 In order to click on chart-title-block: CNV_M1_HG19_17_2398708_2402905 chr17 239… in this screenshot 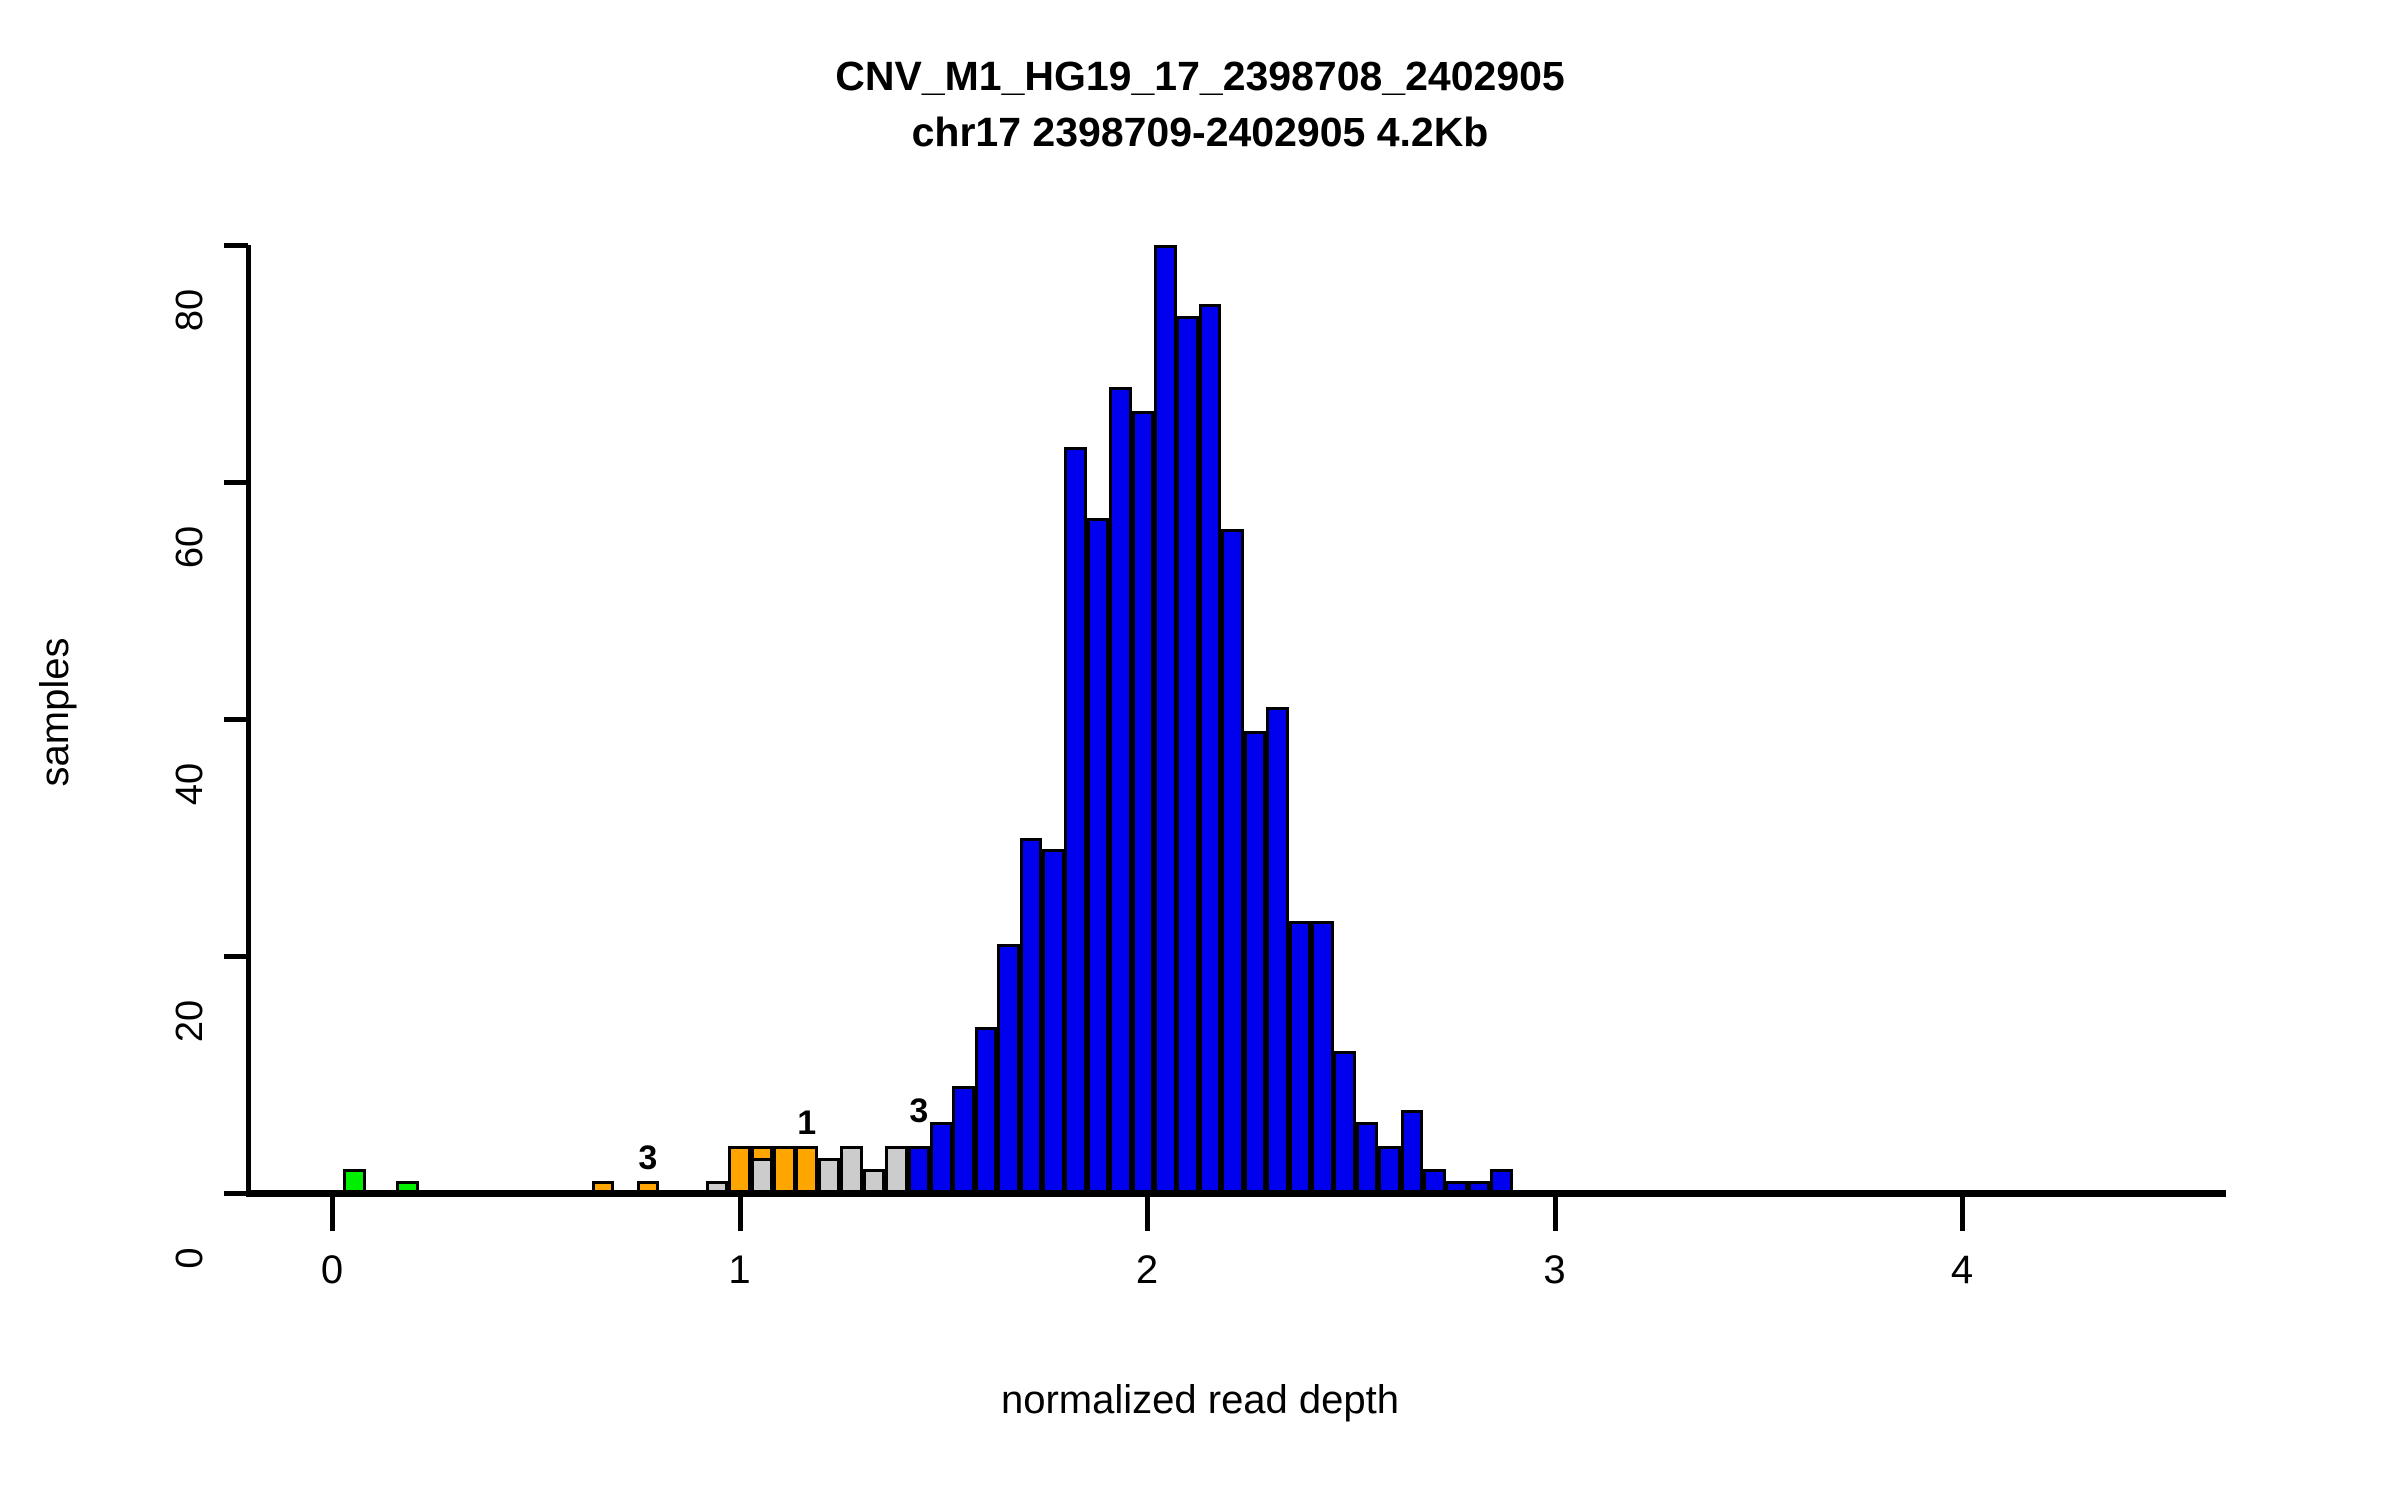, I will do `click(1200, 104)`.